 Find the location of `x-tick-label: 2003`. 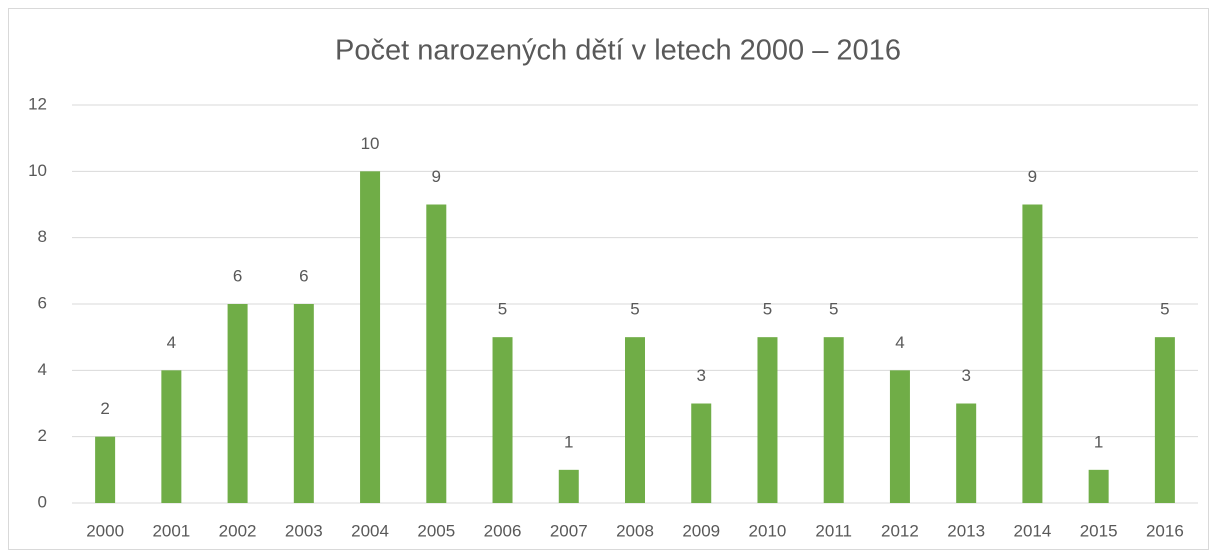

x-tick-label: 2003 is located at coordinates (304, 530).